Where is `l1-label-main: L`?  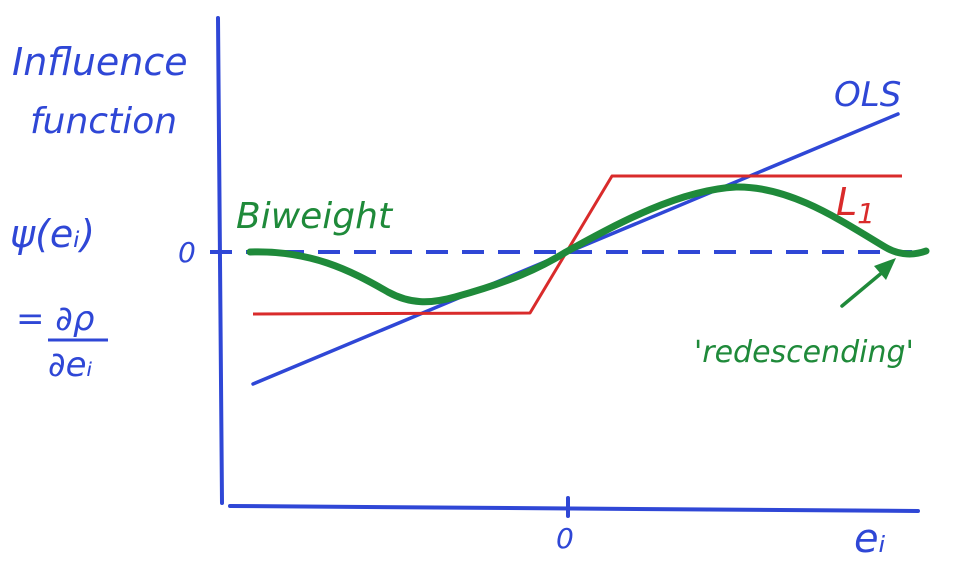 l1-label-main: L is located at coordinates (846, 202).